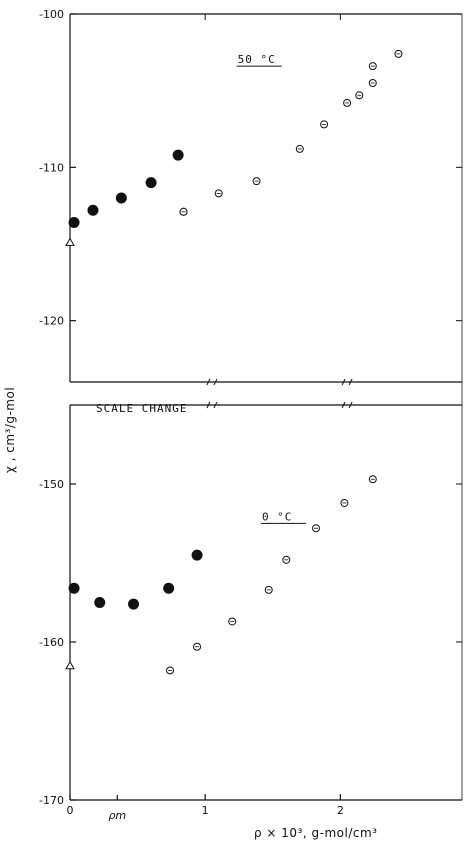 This screenshot has width=466, height=844. I want to click on x-tick-label: 1, so click(205, 810).